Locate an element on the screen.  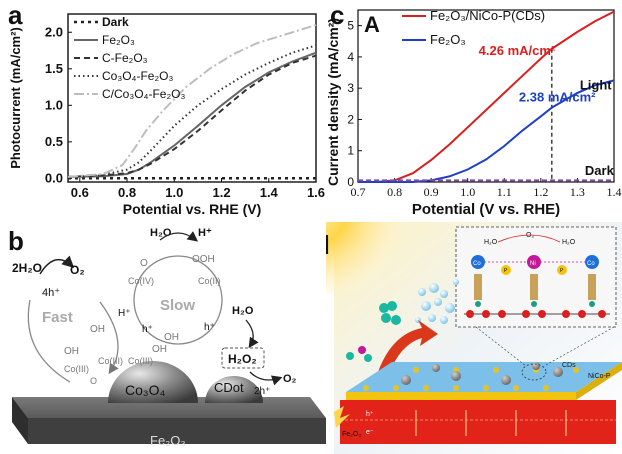
fast-label: Fast is located at coordinates (57, 317).